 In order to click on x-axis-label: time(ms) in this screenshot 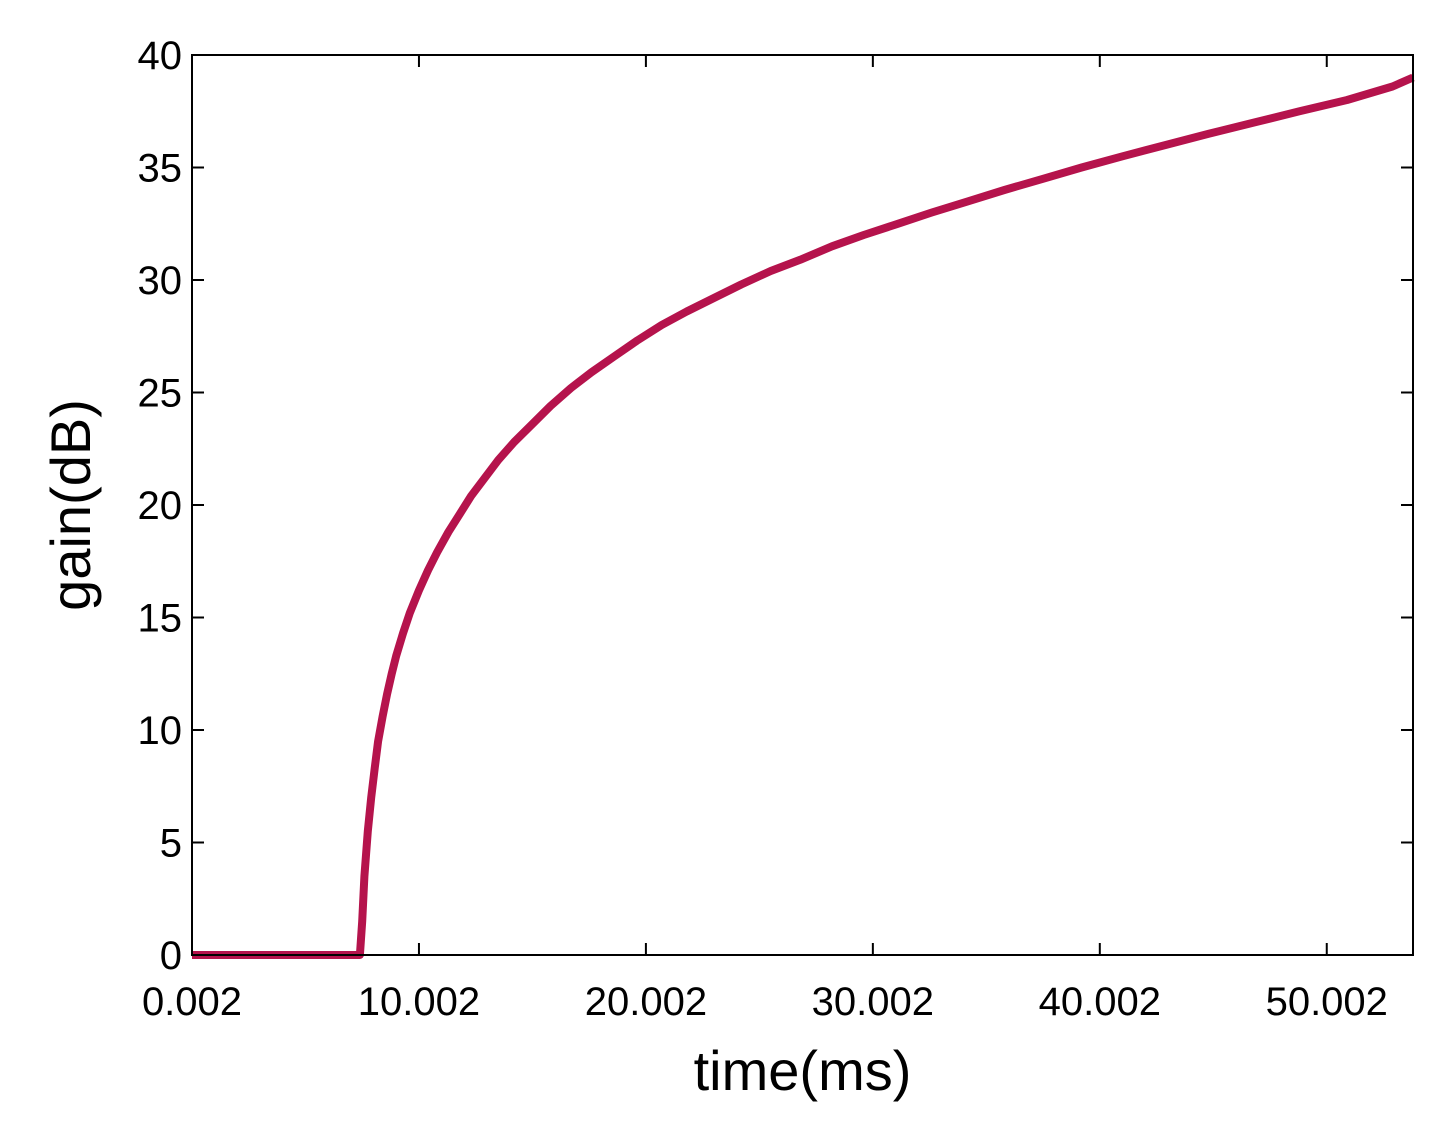, I will do `click(803, 1070)`.